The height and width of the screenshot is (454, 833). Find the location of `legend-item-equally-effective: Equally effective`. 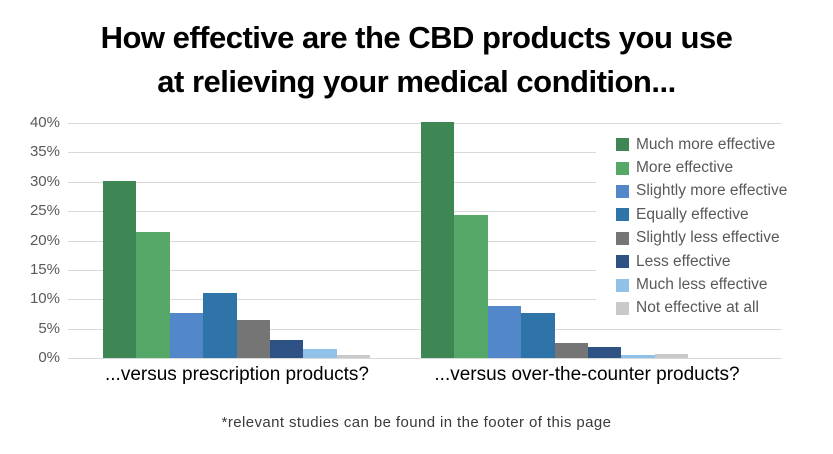

legend-item-equally-effective: Equally effective is located at coordinates (714, 214).